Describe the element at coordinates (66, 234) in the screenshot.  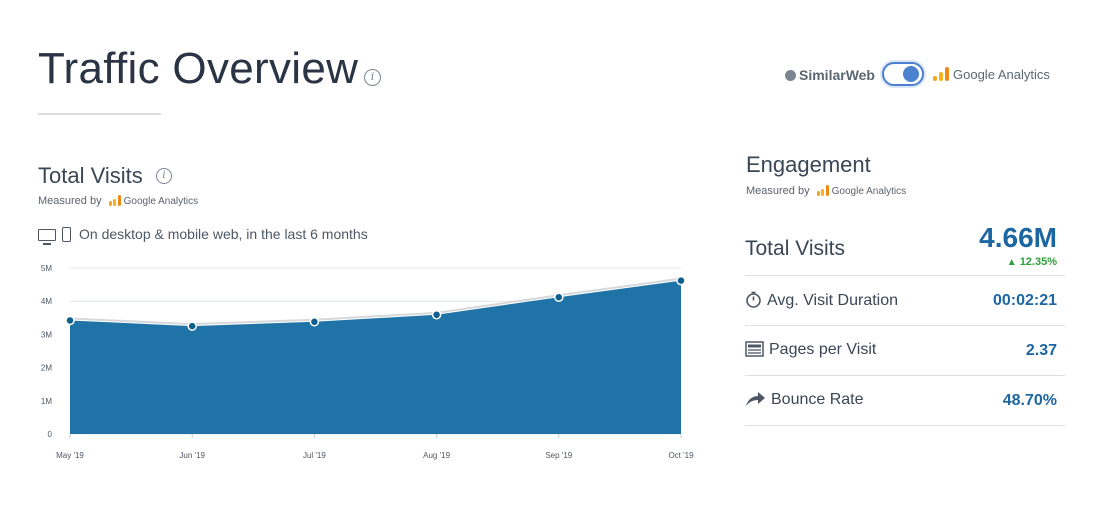
I see `mobile-icon` at that location.